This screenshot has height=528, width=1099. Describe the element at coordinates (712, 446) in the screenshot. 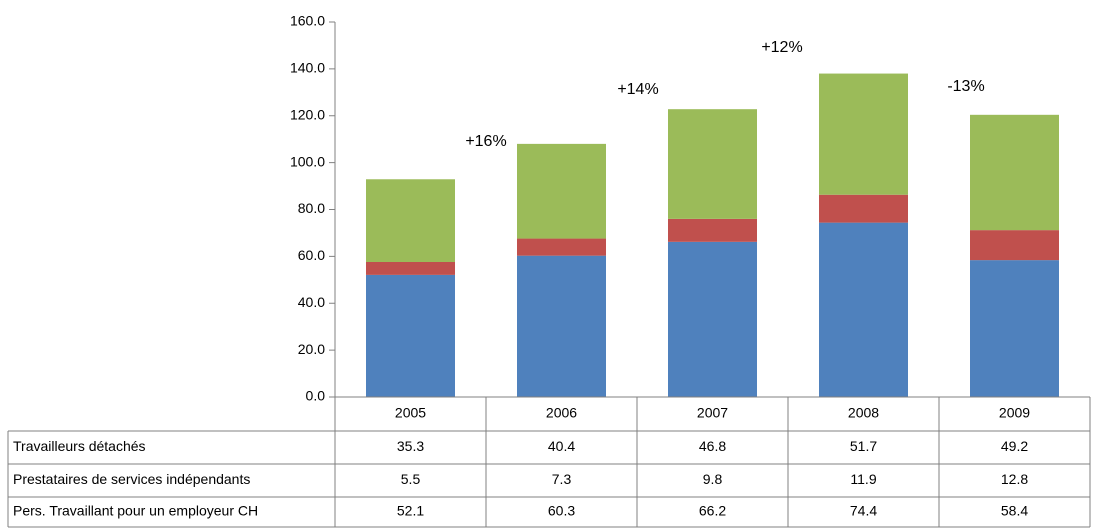

I see `table-value: 46.8` at that location.